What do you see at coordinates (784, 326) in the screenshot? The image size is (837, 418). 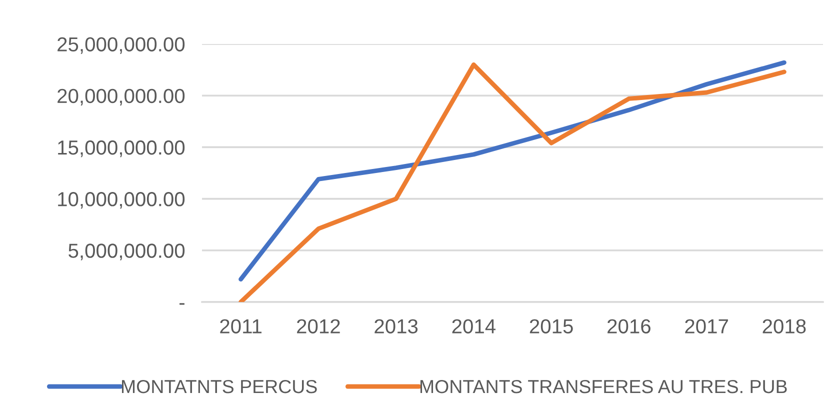 I see `x-tick-label: 2018` at bounding box center [784, 326].